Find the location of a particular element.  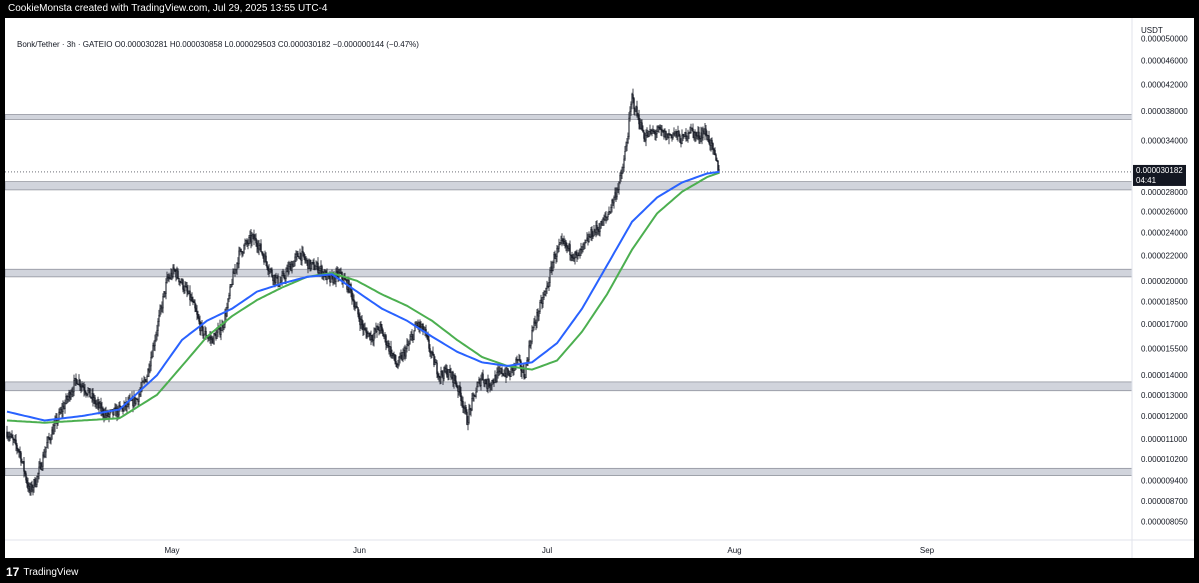

price-tick-13: 0.000015500 is located at coordinates (1164, 348).